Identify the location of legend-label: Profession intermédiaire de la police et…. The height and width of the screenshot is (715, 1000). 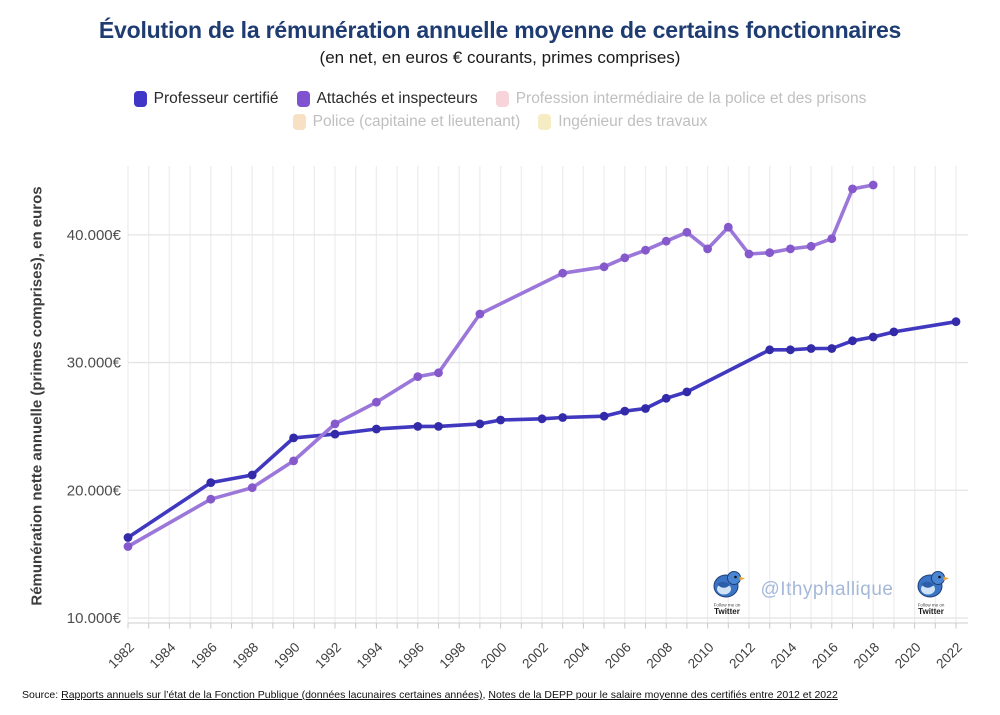
(691, 98).